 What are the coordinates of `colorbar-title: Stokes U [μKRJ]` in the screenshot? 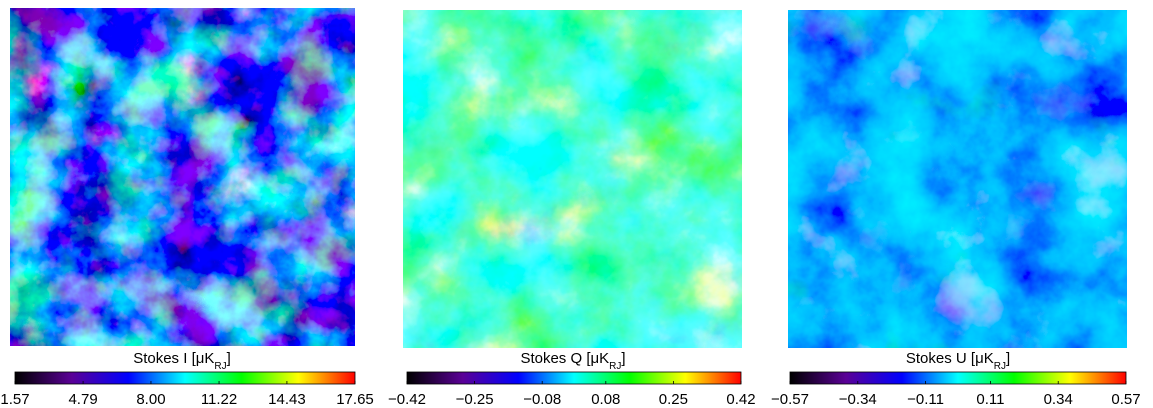 It's located at (958, 361).